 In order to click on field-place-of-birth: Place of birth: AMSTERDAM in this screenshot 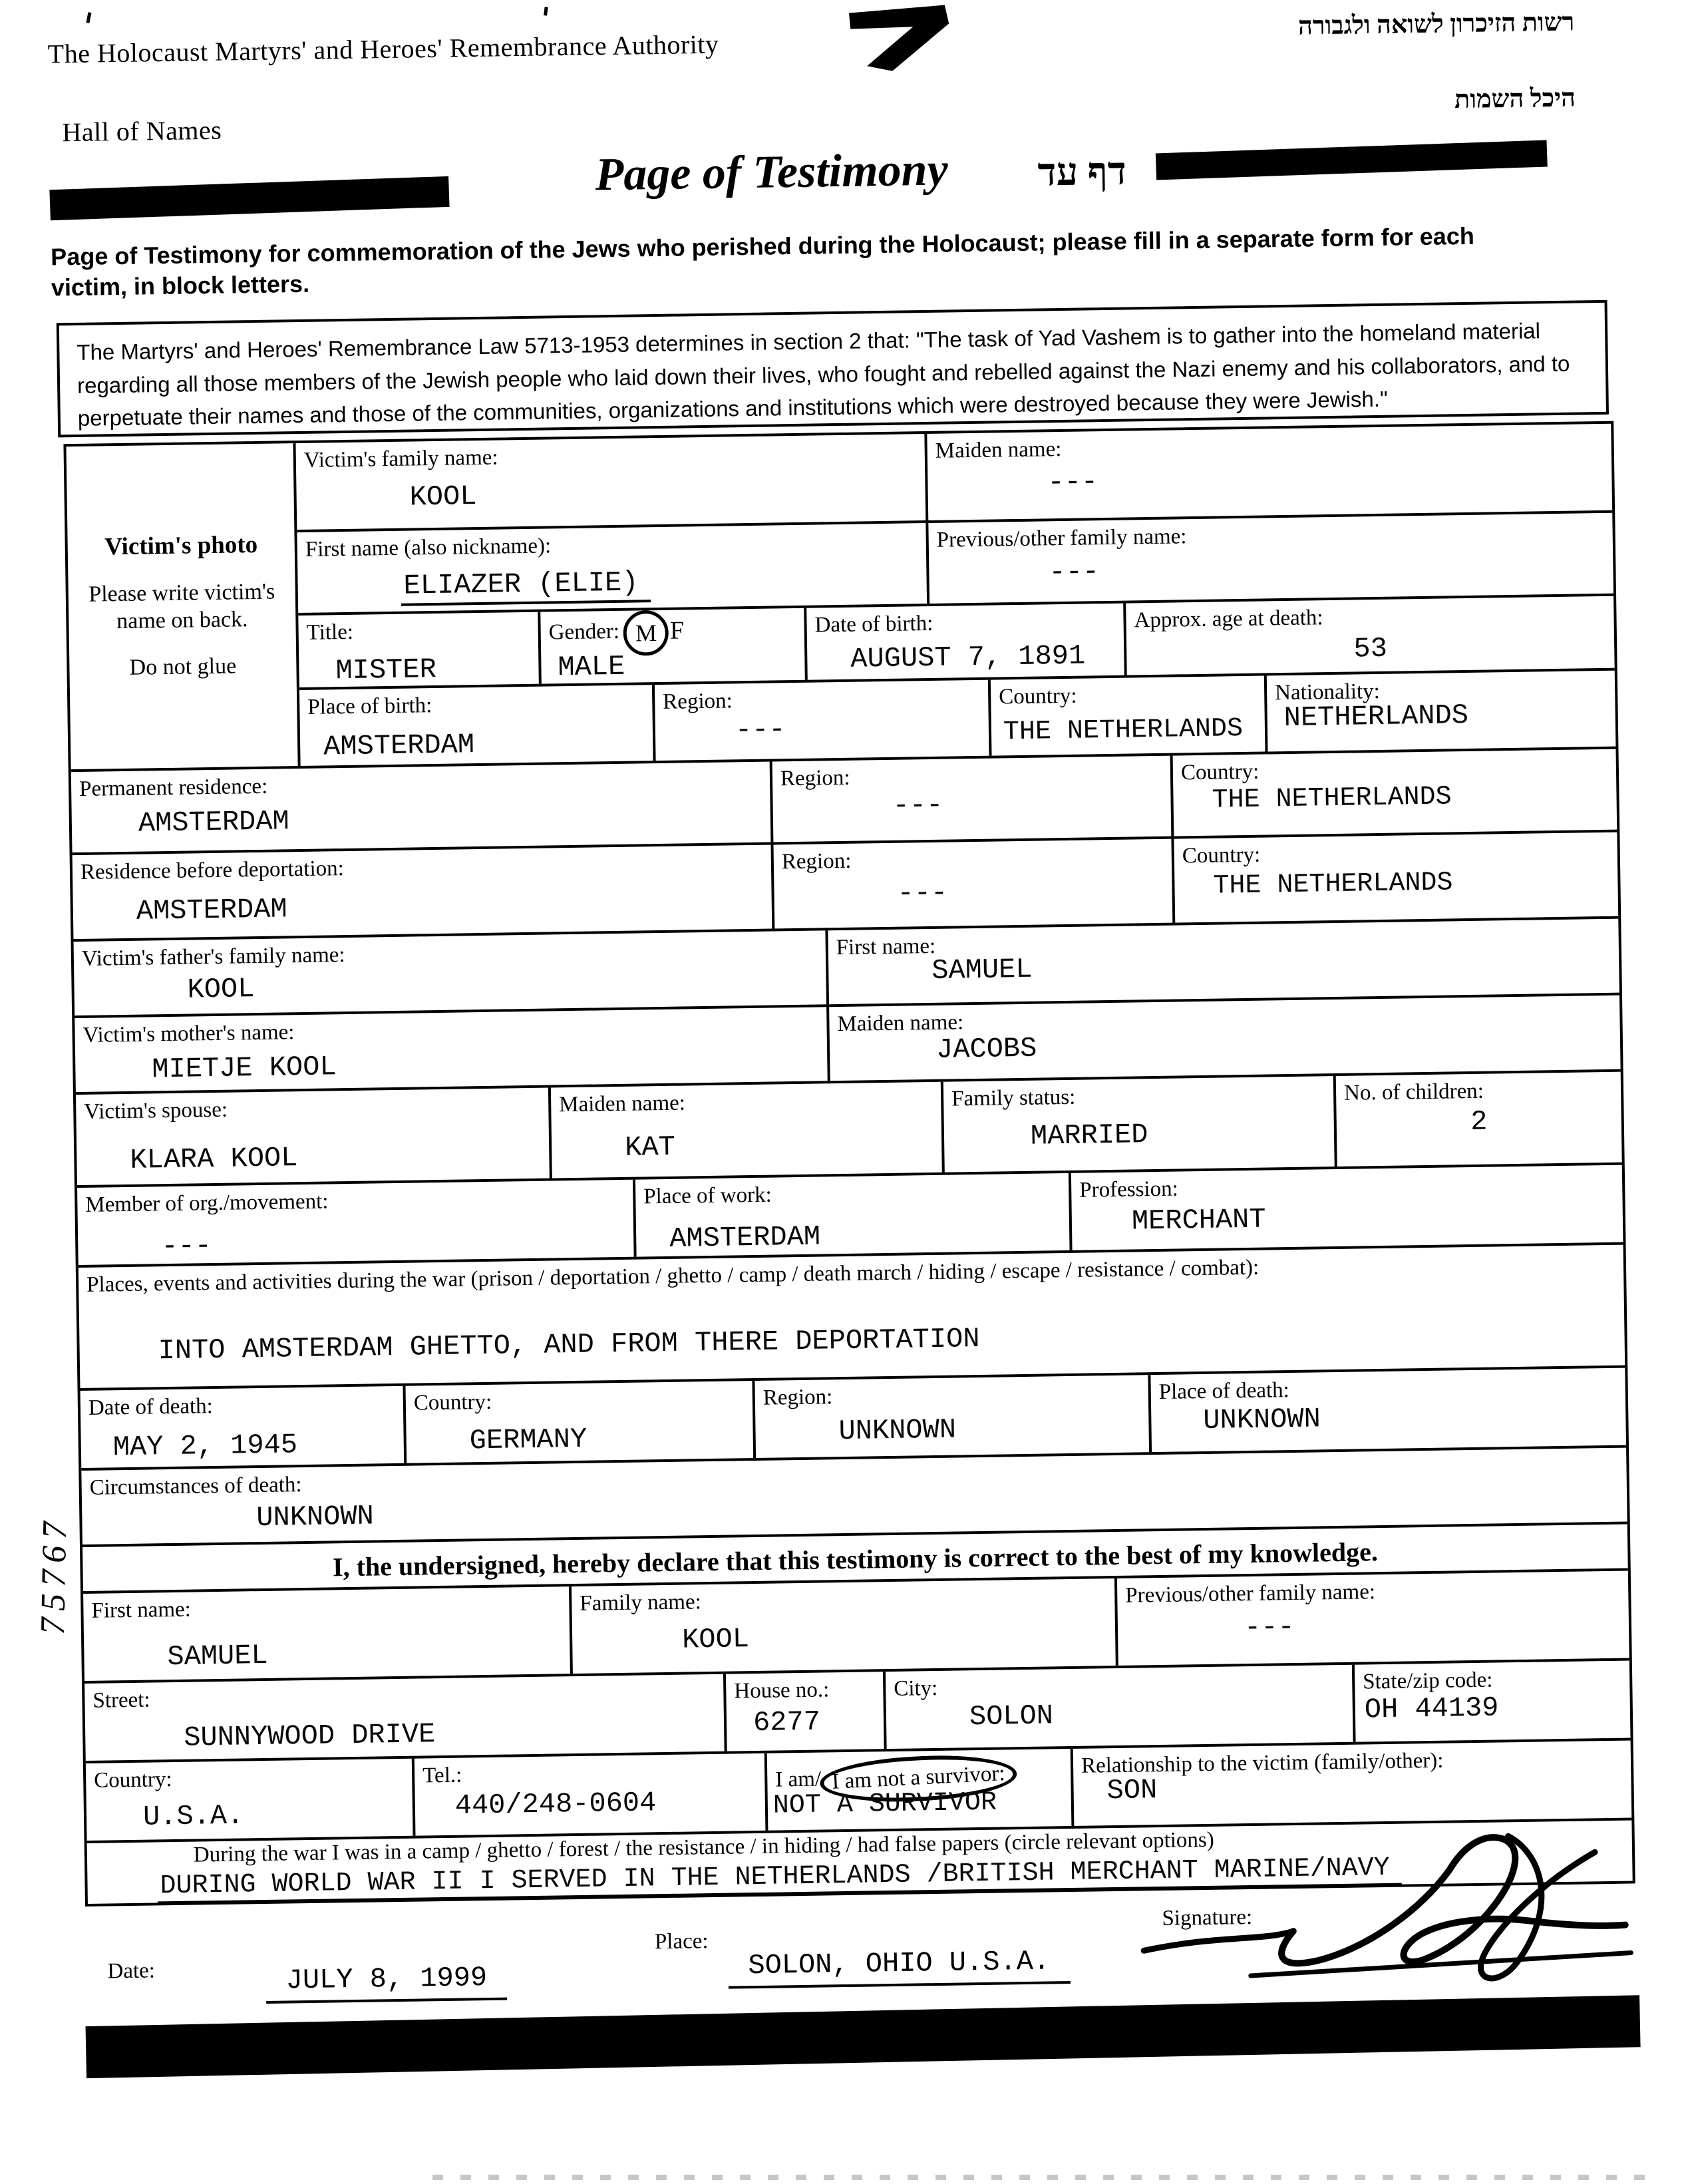, I will do `click(476, 726)`.